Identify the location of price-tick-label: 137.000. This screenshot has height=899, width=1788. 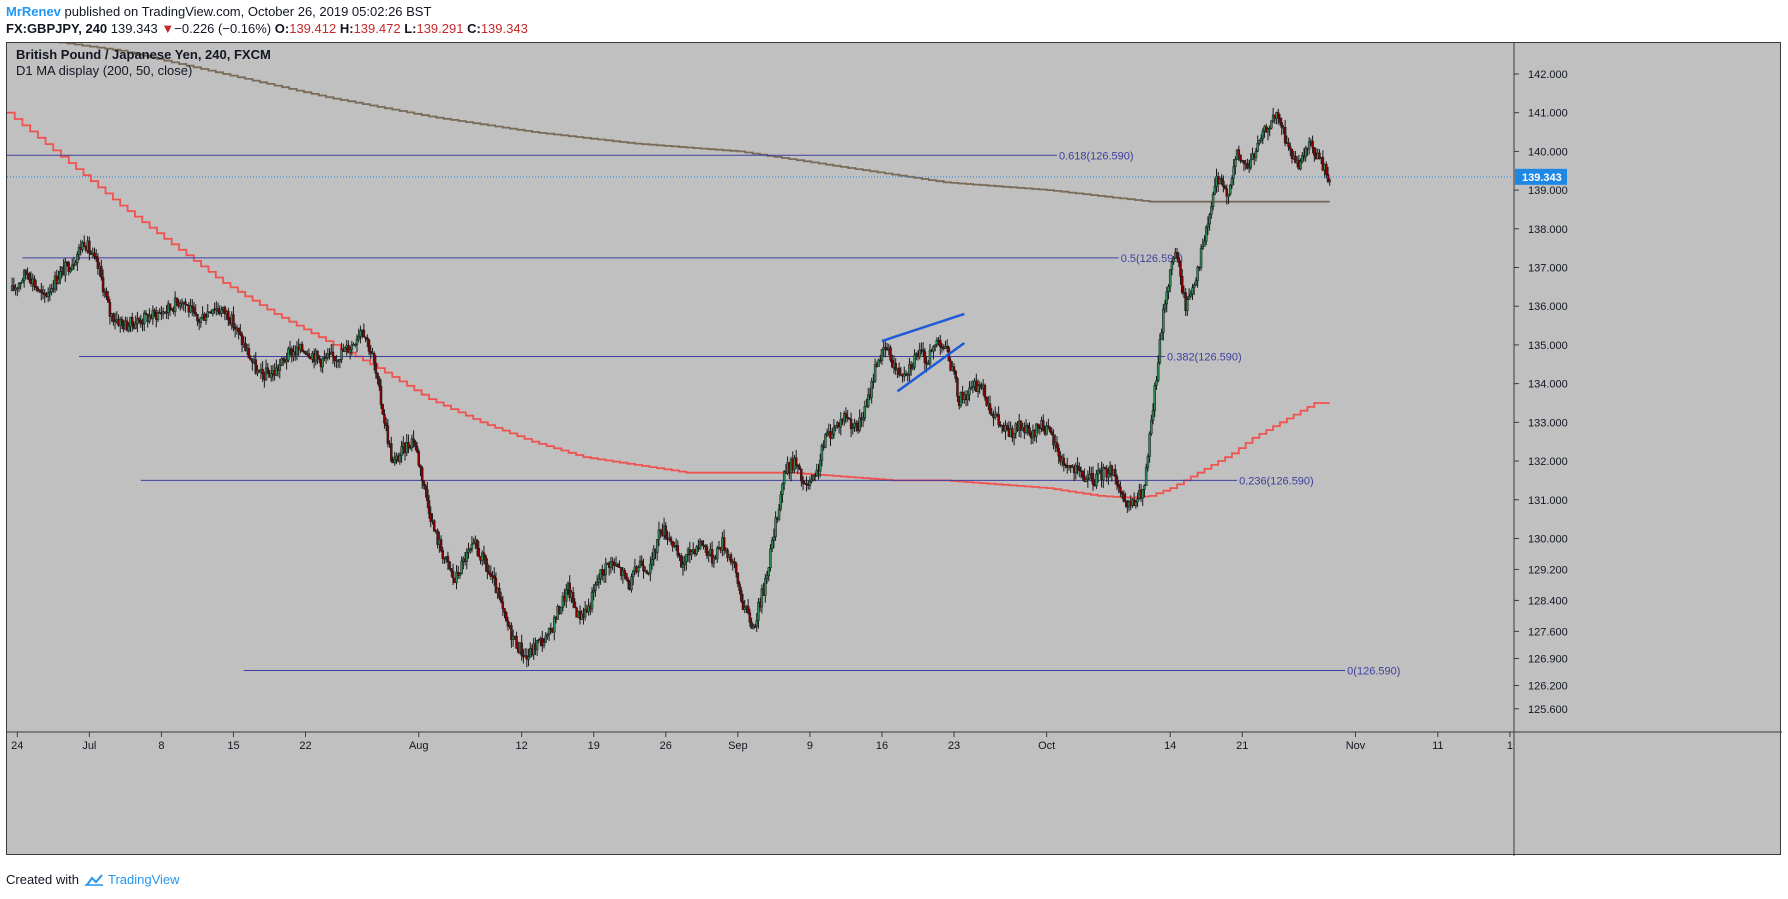
(1548, 269).